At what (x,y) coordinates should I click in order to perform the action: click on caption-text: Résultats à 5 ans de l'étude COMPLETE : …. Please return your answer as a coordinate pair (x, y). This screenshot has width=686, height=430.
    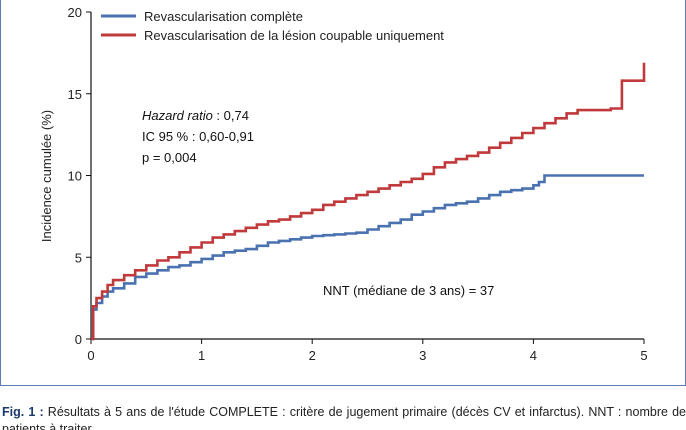
    Looking at the image, I should click on (344, 417).